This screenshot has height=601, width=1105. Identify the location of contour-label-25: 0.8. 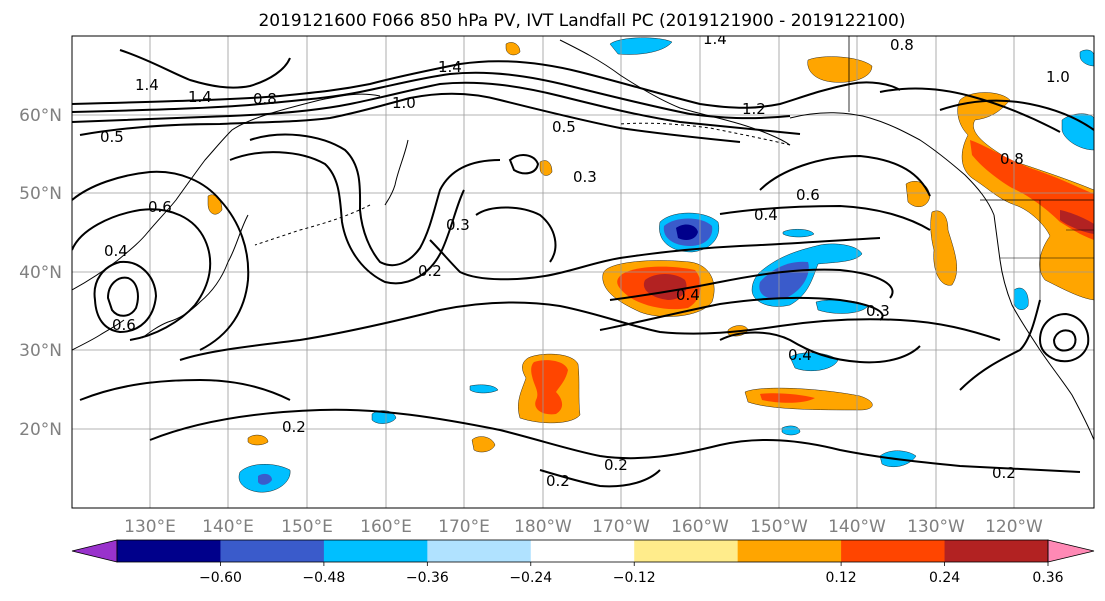
(1012, 159).